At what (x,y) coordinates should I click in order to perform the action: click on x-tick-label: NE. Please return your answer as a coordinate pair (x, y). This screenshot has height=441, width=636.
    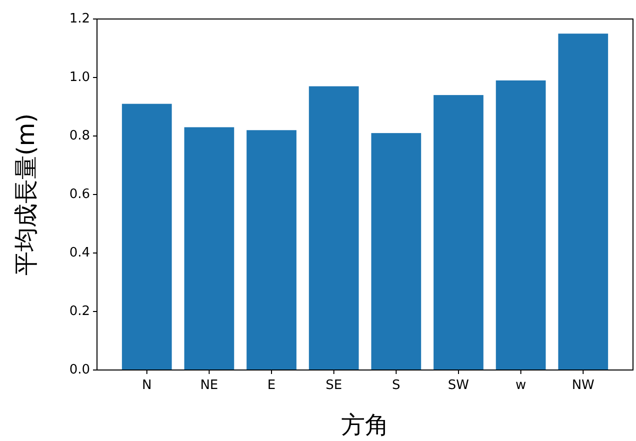
    Looking at the image, I should click on (209, 385).